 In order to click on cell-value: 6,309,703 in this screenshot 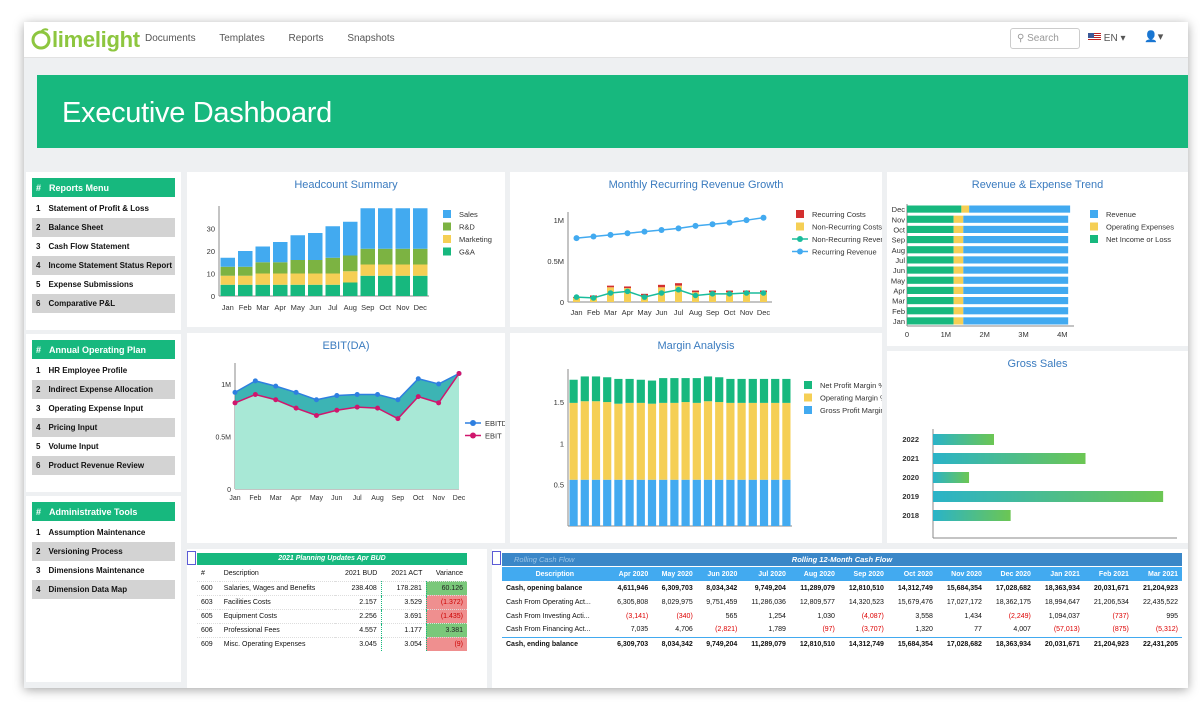, I will do `click(677, 588)`.